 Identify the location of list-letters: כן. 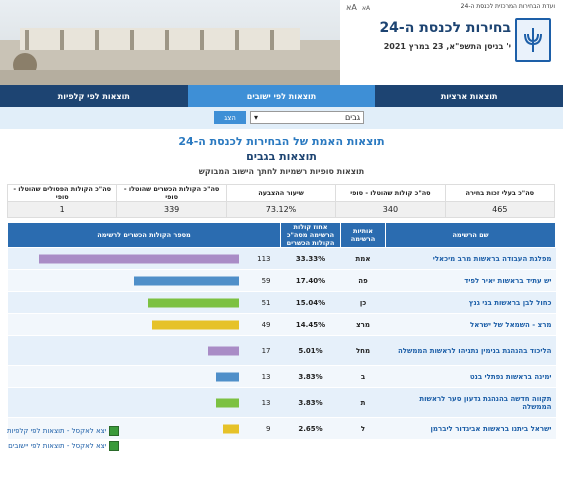
(363, 302).